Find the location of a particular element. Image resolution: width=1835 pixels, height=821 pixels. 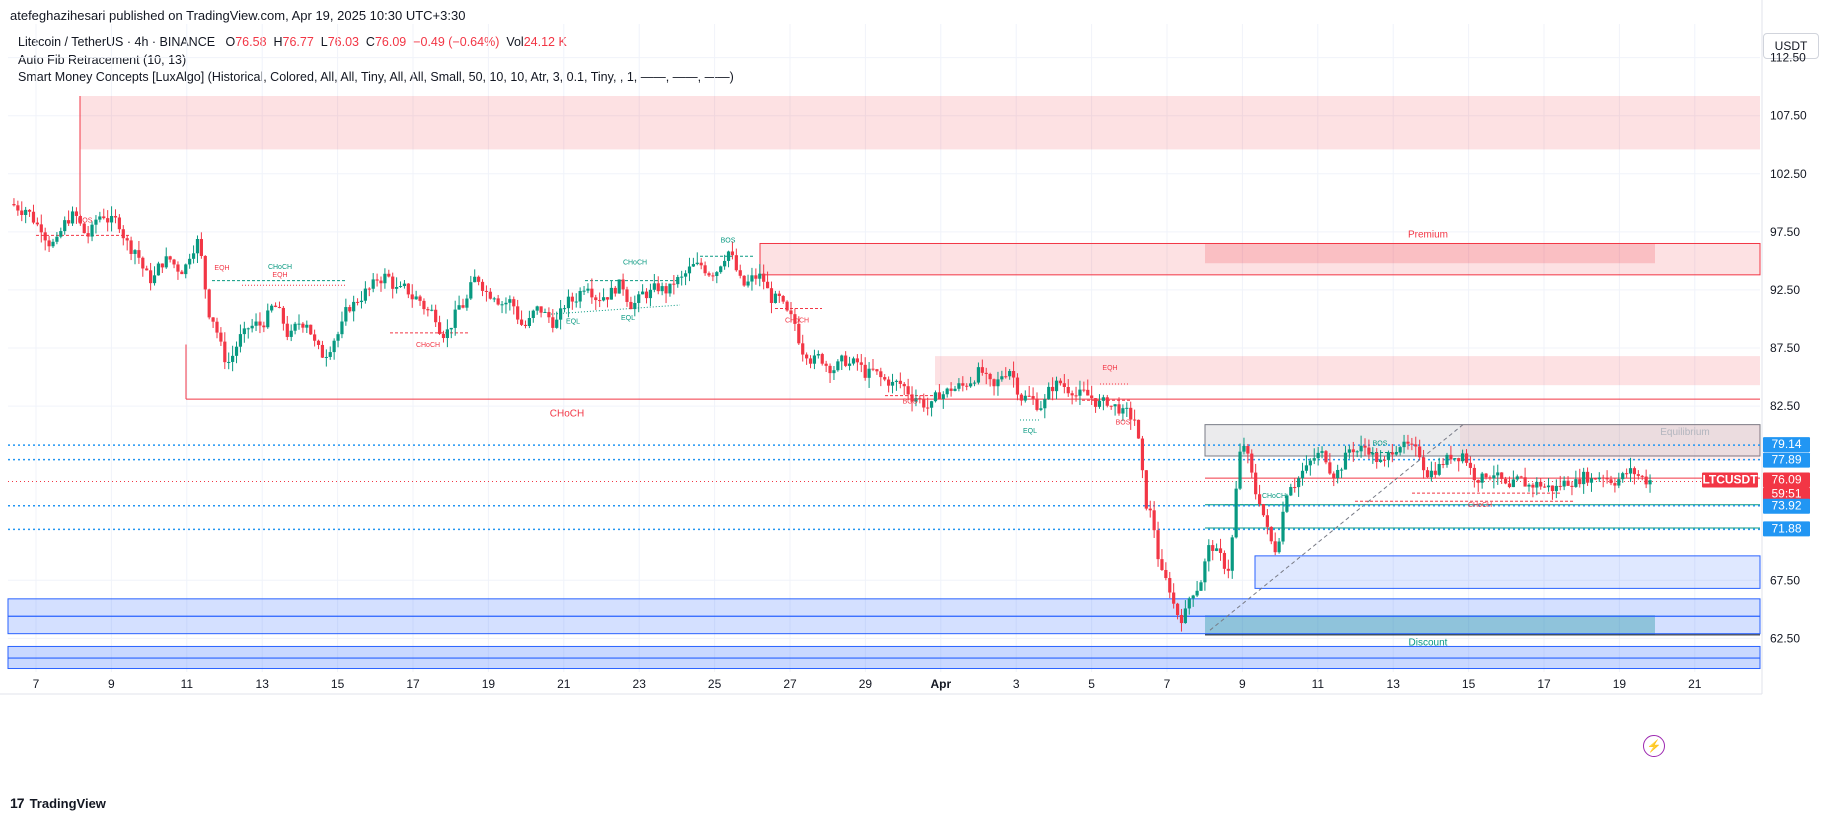

smc-label-eqh: EQH is located at coordinates (1109, 368).